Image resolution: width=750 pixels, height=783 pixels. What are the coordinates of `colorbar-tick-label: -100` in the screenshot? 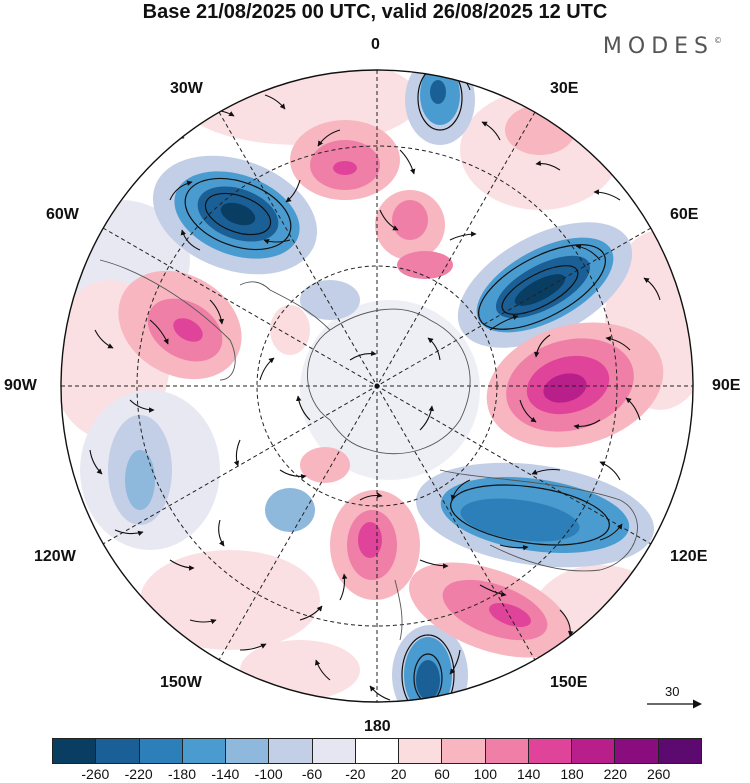 It's located at (268, 774).